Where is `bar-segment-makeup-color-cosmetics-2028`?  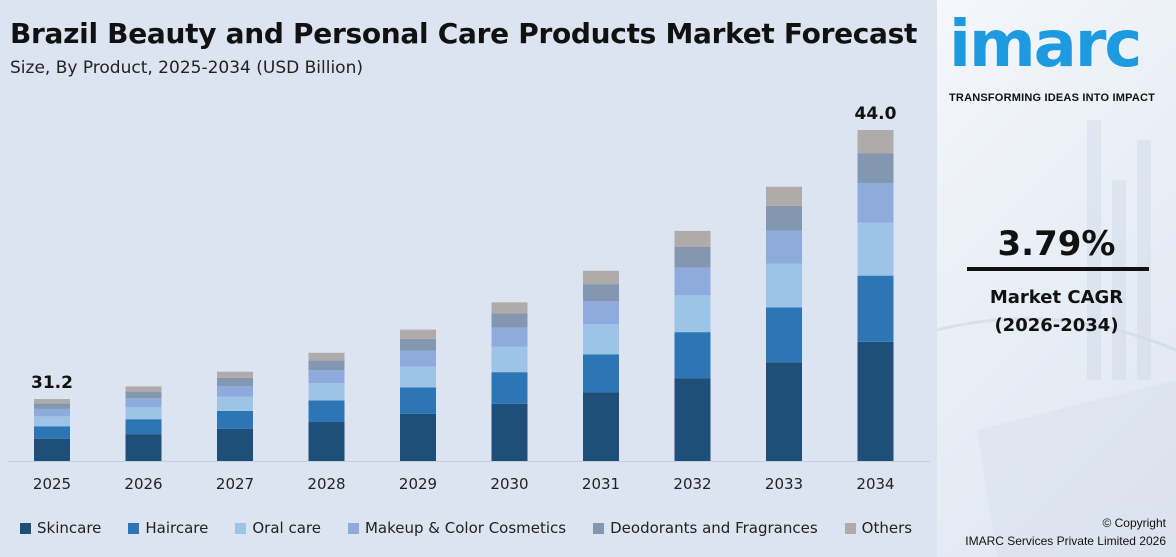
bar-segment-makeup-color-cosmetics-2028 is located at coordinates (326, 377).